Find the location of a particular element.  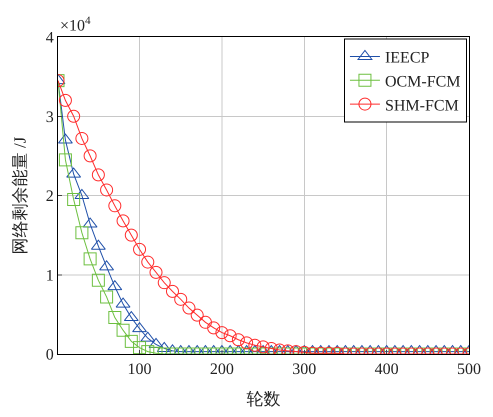

y-tick-label: 0 is located at coordinates (50, 355).